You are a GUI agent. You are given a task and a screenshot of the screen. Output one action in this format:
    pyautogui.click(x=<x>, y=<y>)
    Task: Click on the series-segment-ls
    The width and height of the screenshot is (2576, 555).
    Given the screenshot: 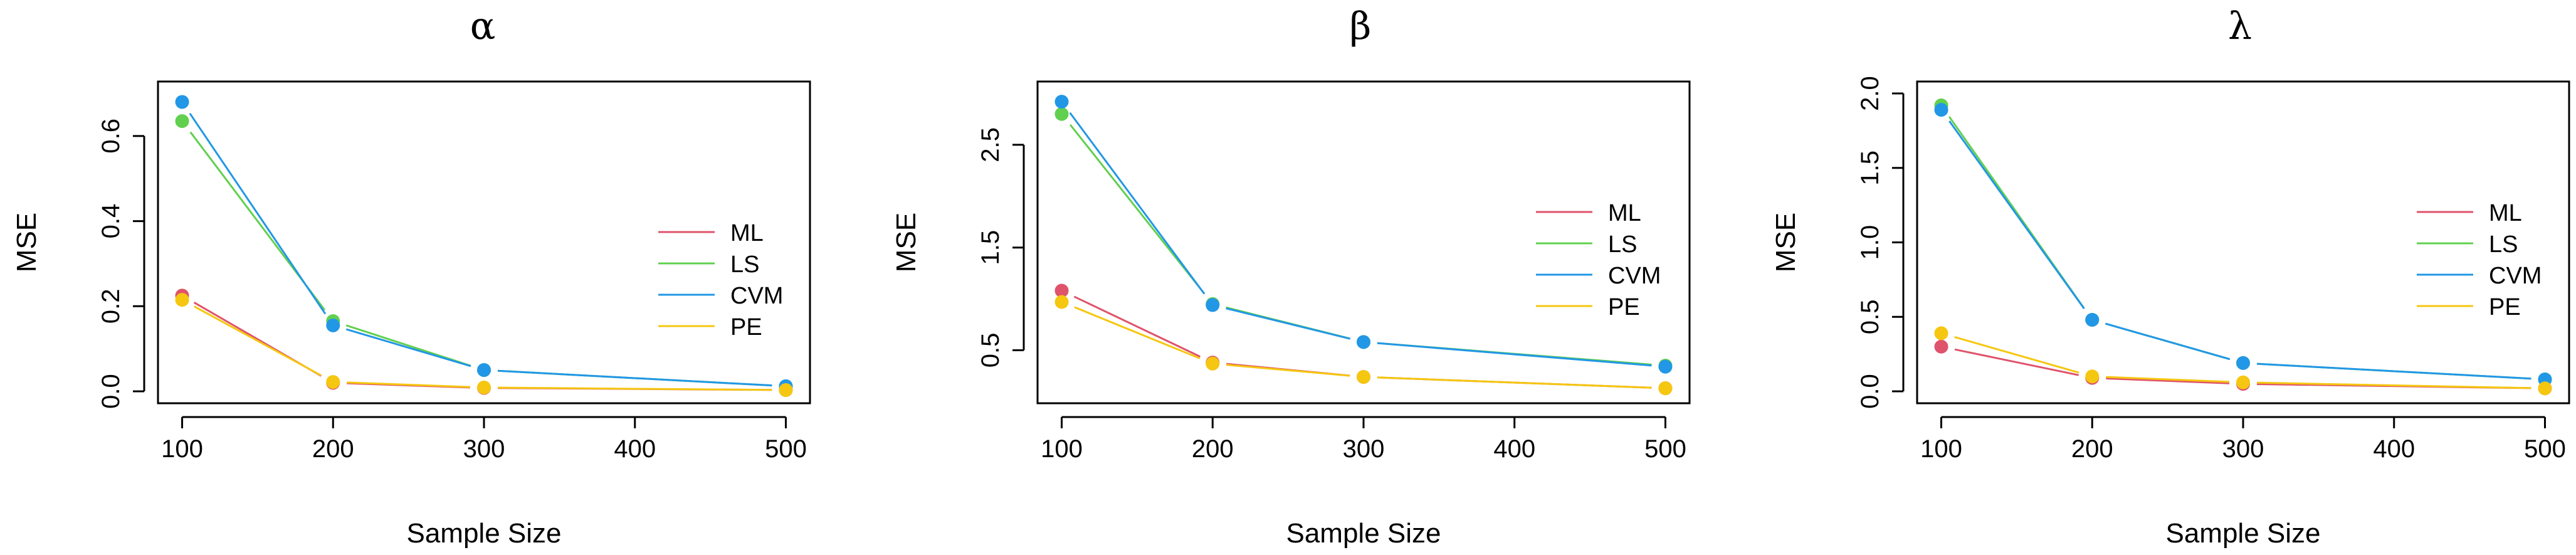 What is the action you would take?
    pyautogui.click(x=1137, y=209)
    